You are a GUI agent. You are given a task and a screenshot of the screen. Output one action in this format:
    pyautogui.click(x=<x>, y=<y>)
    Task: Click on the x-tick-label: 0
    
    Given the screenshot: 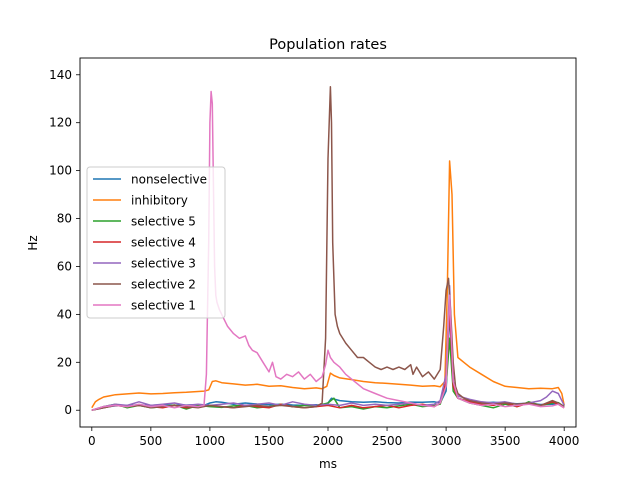 What is the action you would take?
    pyautogui.click(x=92, y=441)
    